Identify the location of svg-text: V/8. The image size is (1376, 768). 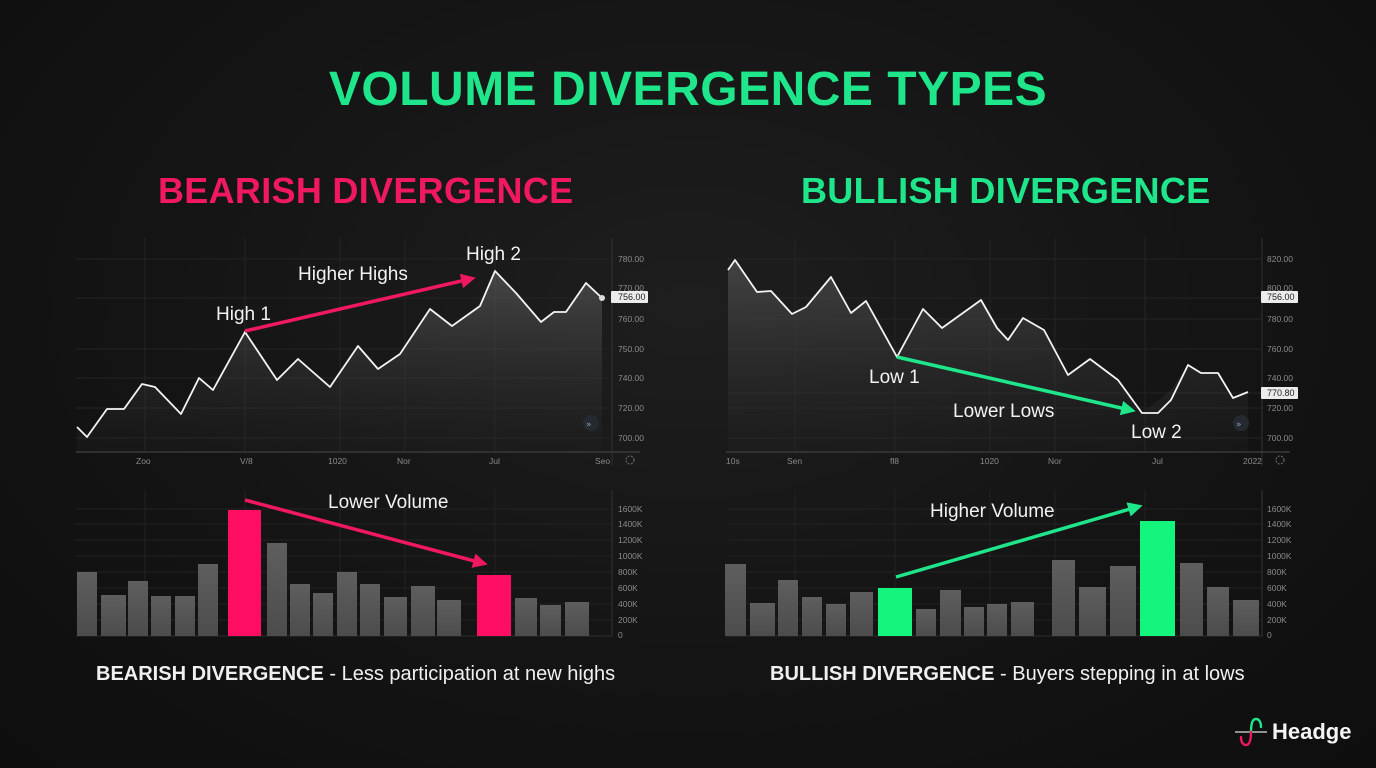
(246, 461).